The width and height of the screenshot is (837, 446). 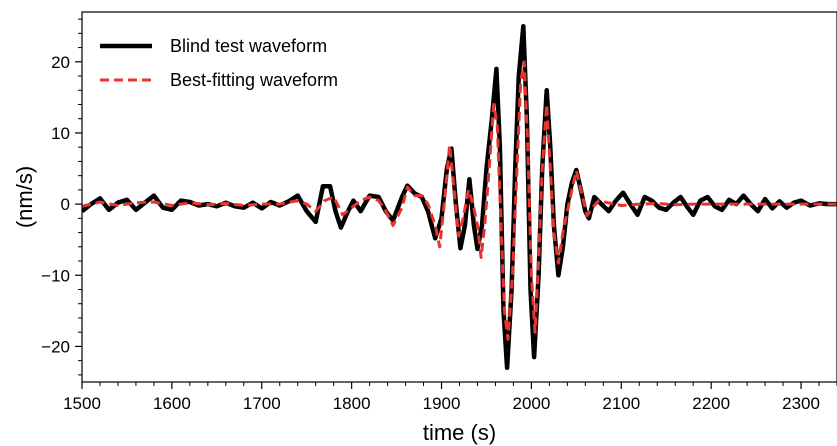 I want to click on x-tick-label-1700: 1700, so click(x=262, y=403).